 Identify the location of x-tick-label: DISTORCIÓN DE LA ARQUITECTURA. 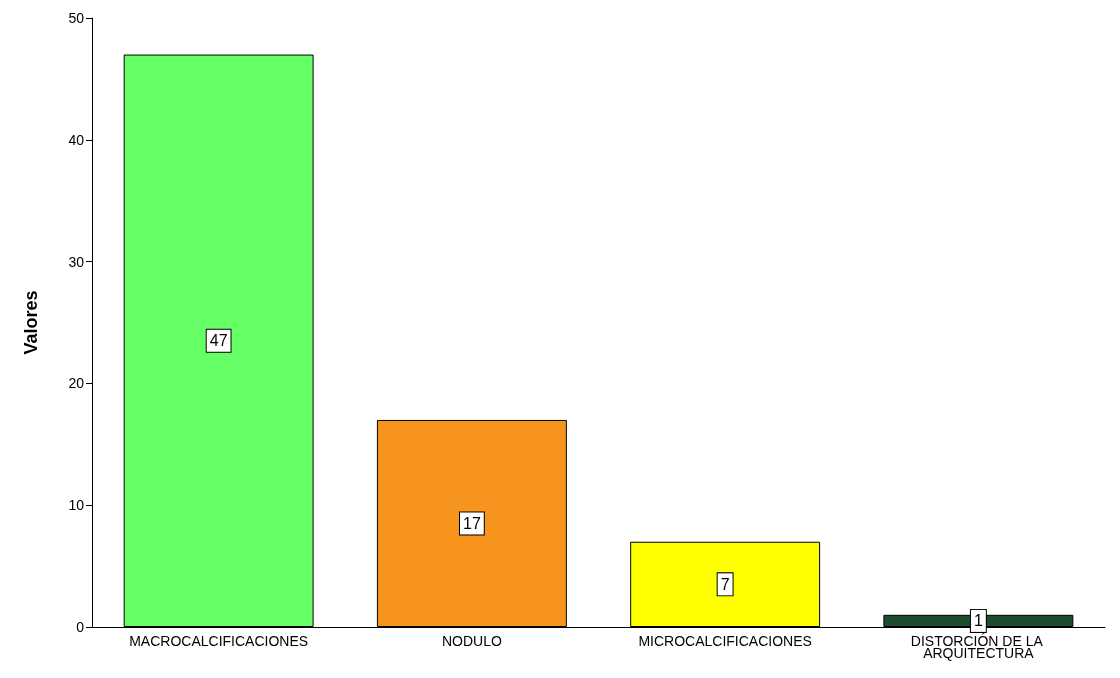
(978, 647).